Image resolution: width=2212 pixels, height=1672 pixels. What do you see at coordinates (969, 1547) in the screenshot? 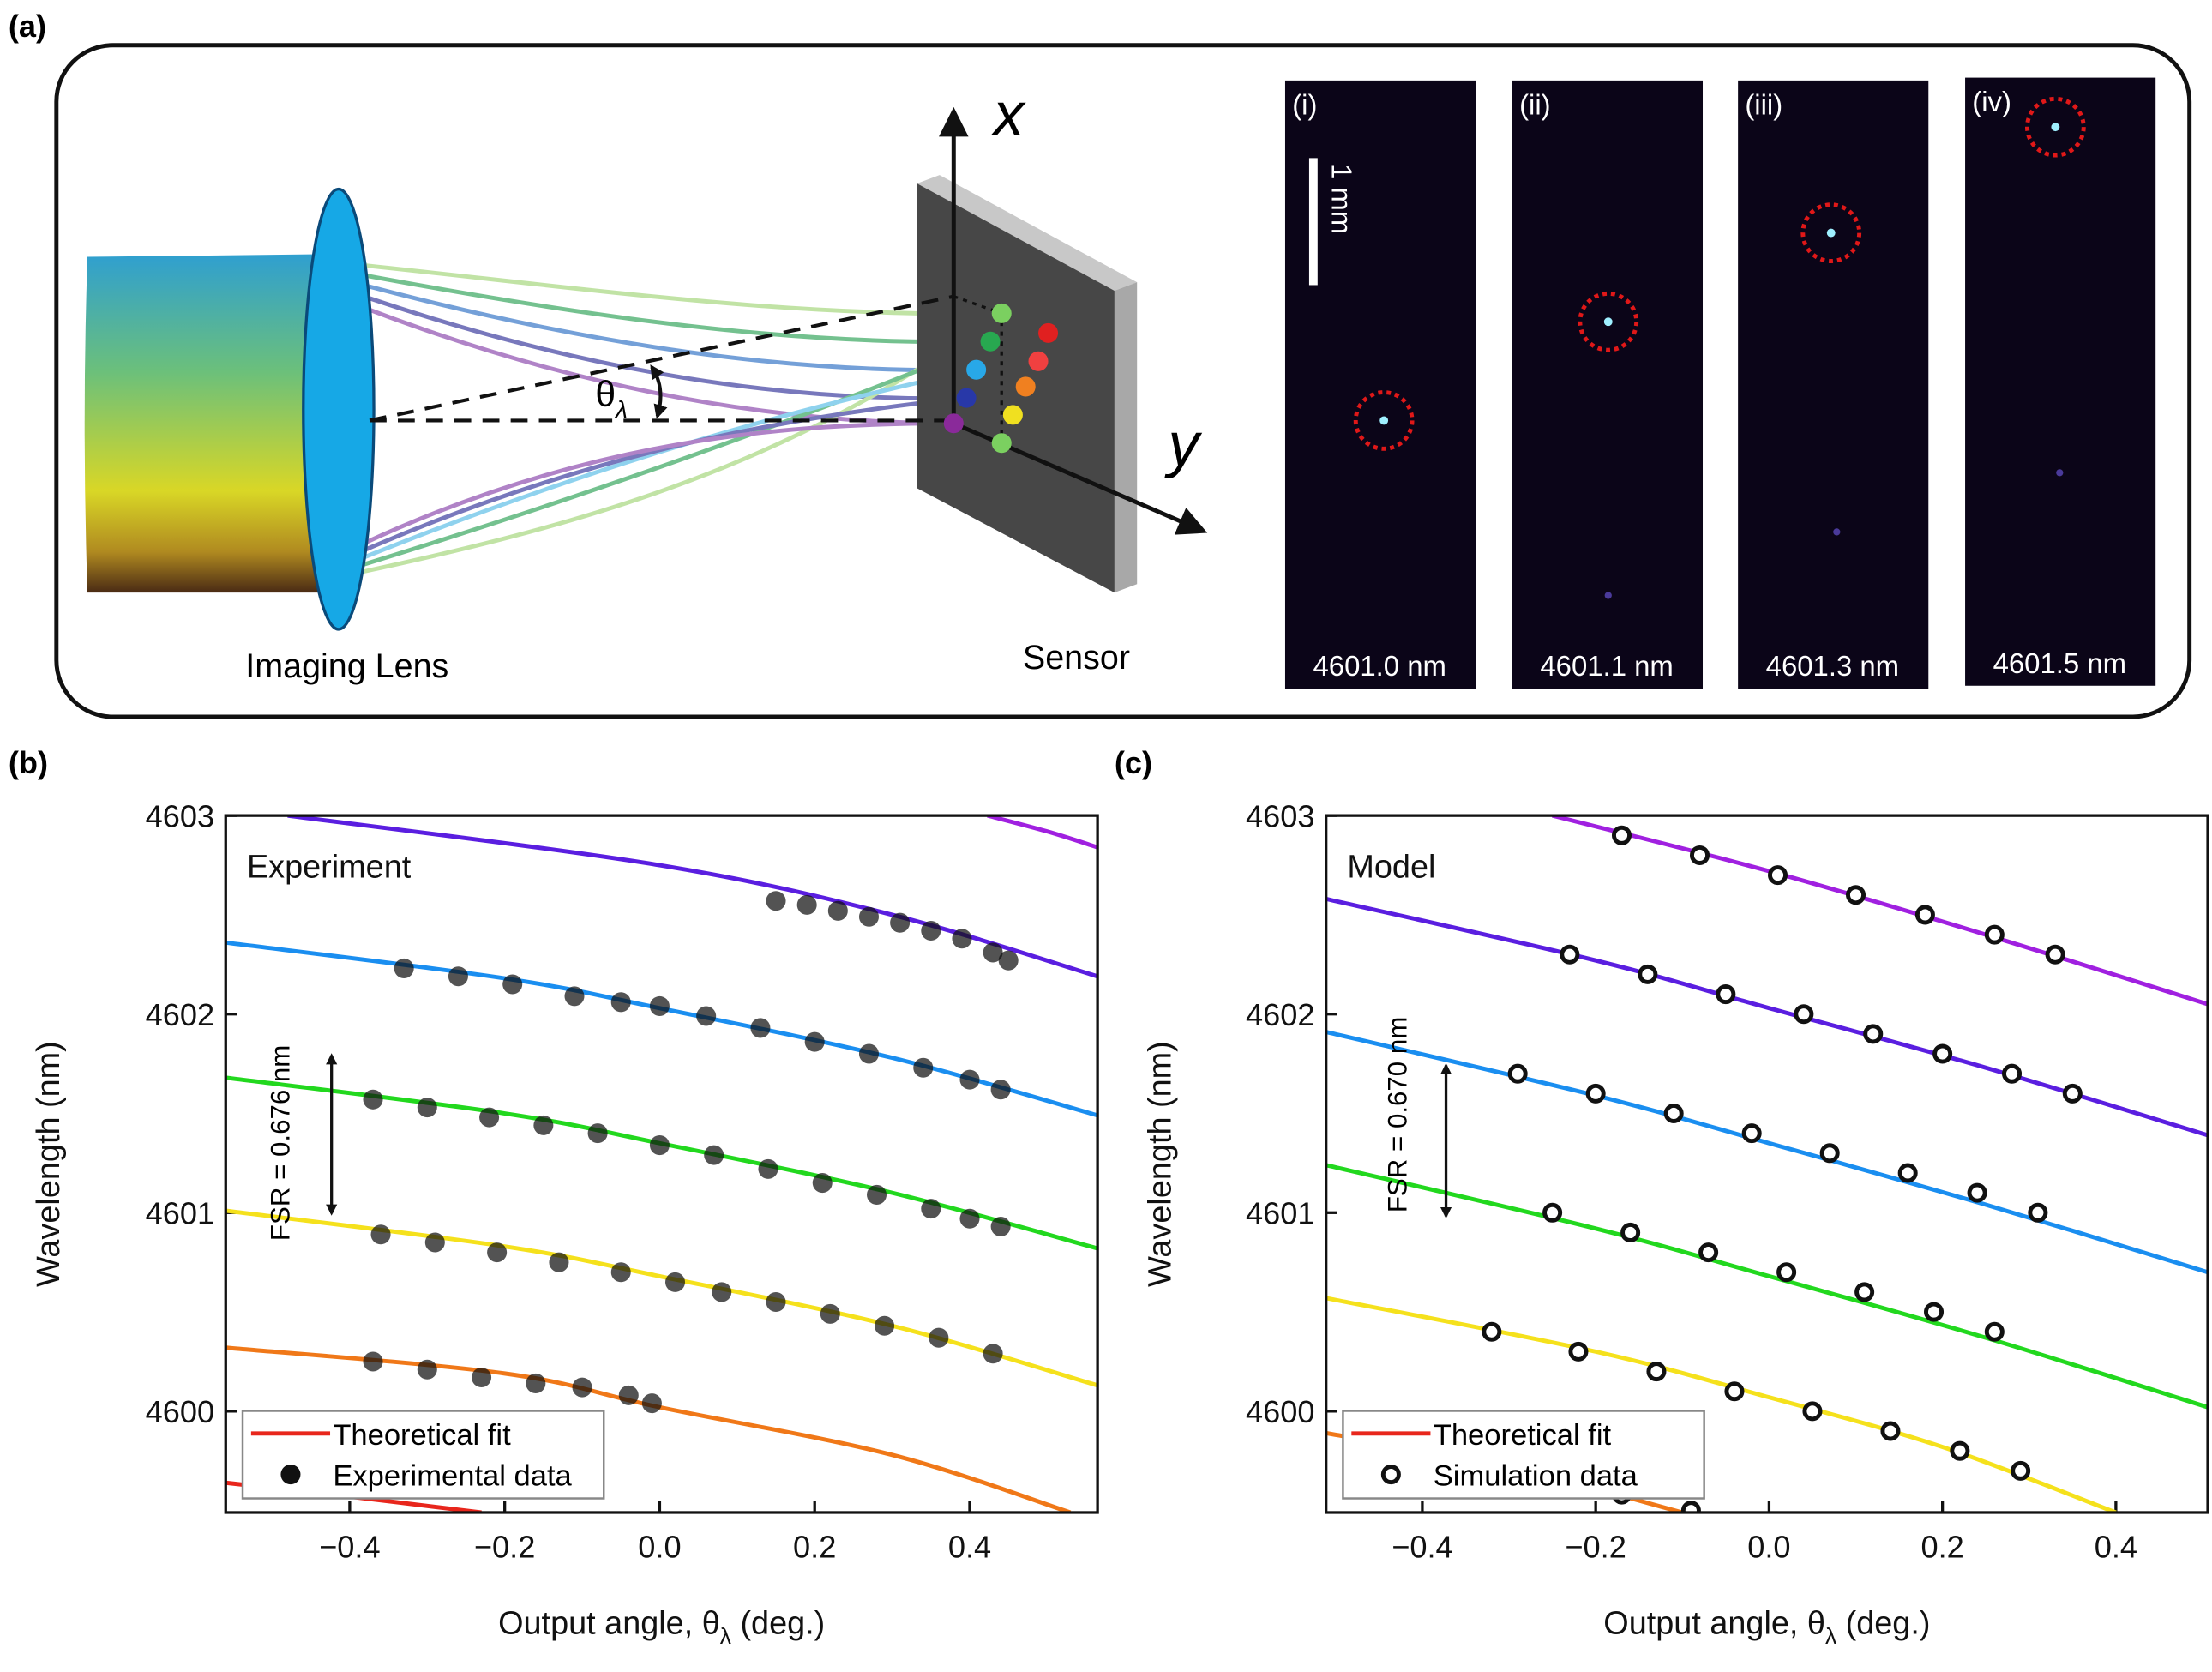
I see `x-tick-label: 0.4` at bounding box center [969, 1547].